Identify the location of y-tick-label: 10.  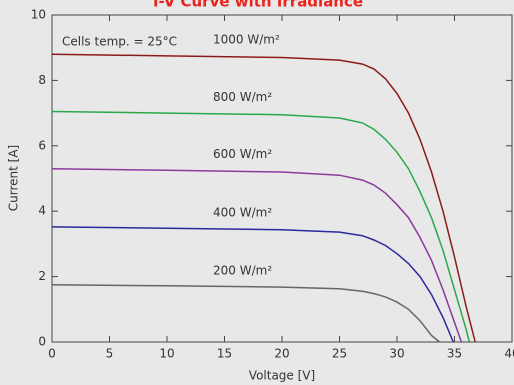
(38, 15).